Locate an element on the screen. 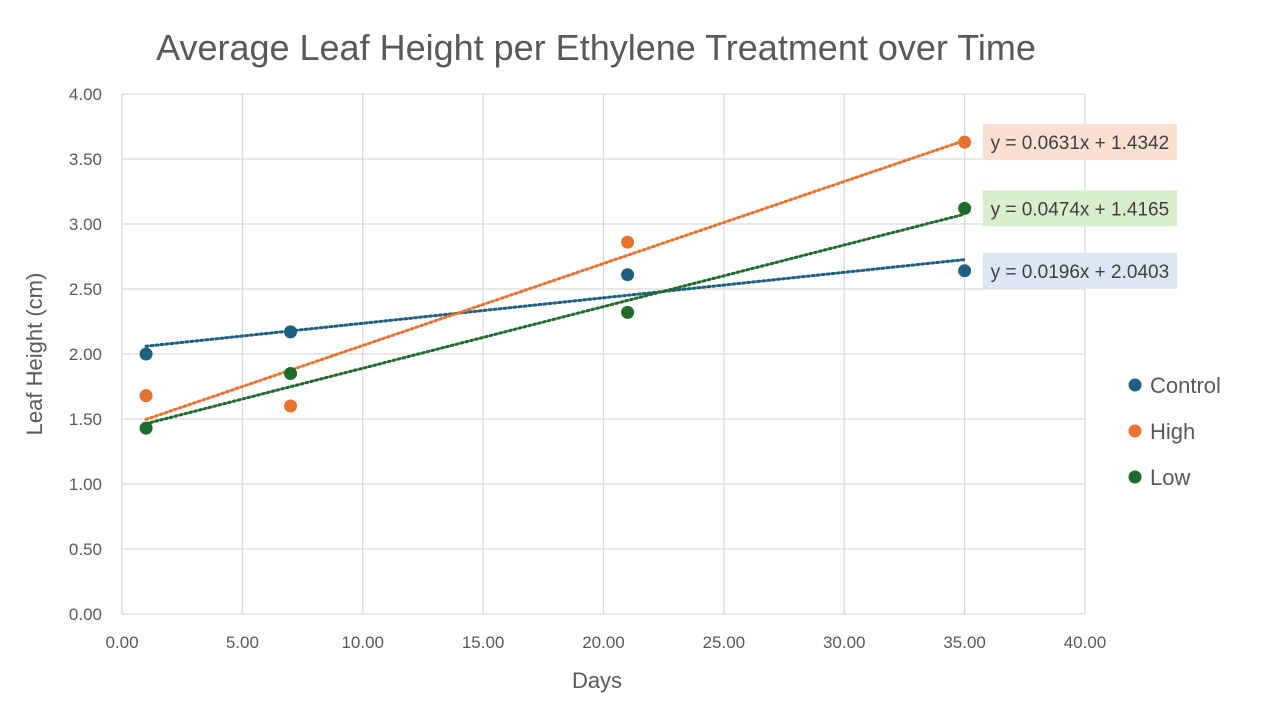 The width and height of the screenshot is (1268, 720). x-tick-label: 20.00 is located at coordinates (603, 642).